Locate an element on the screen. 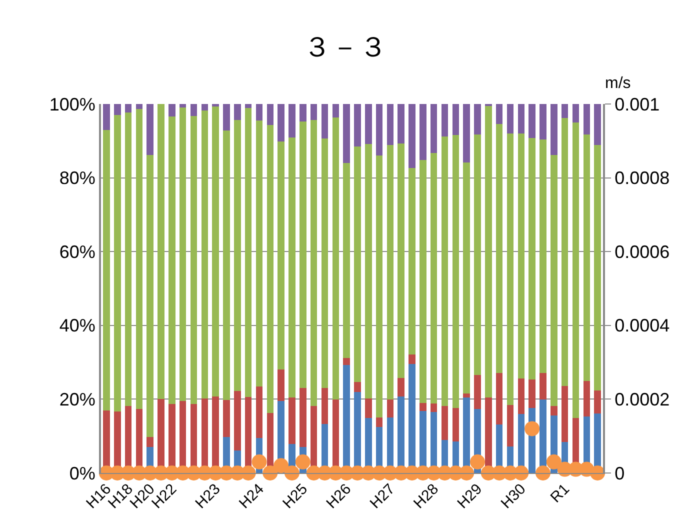  y2-tick-label: 0.0008 is located at coordinates (642, 178).